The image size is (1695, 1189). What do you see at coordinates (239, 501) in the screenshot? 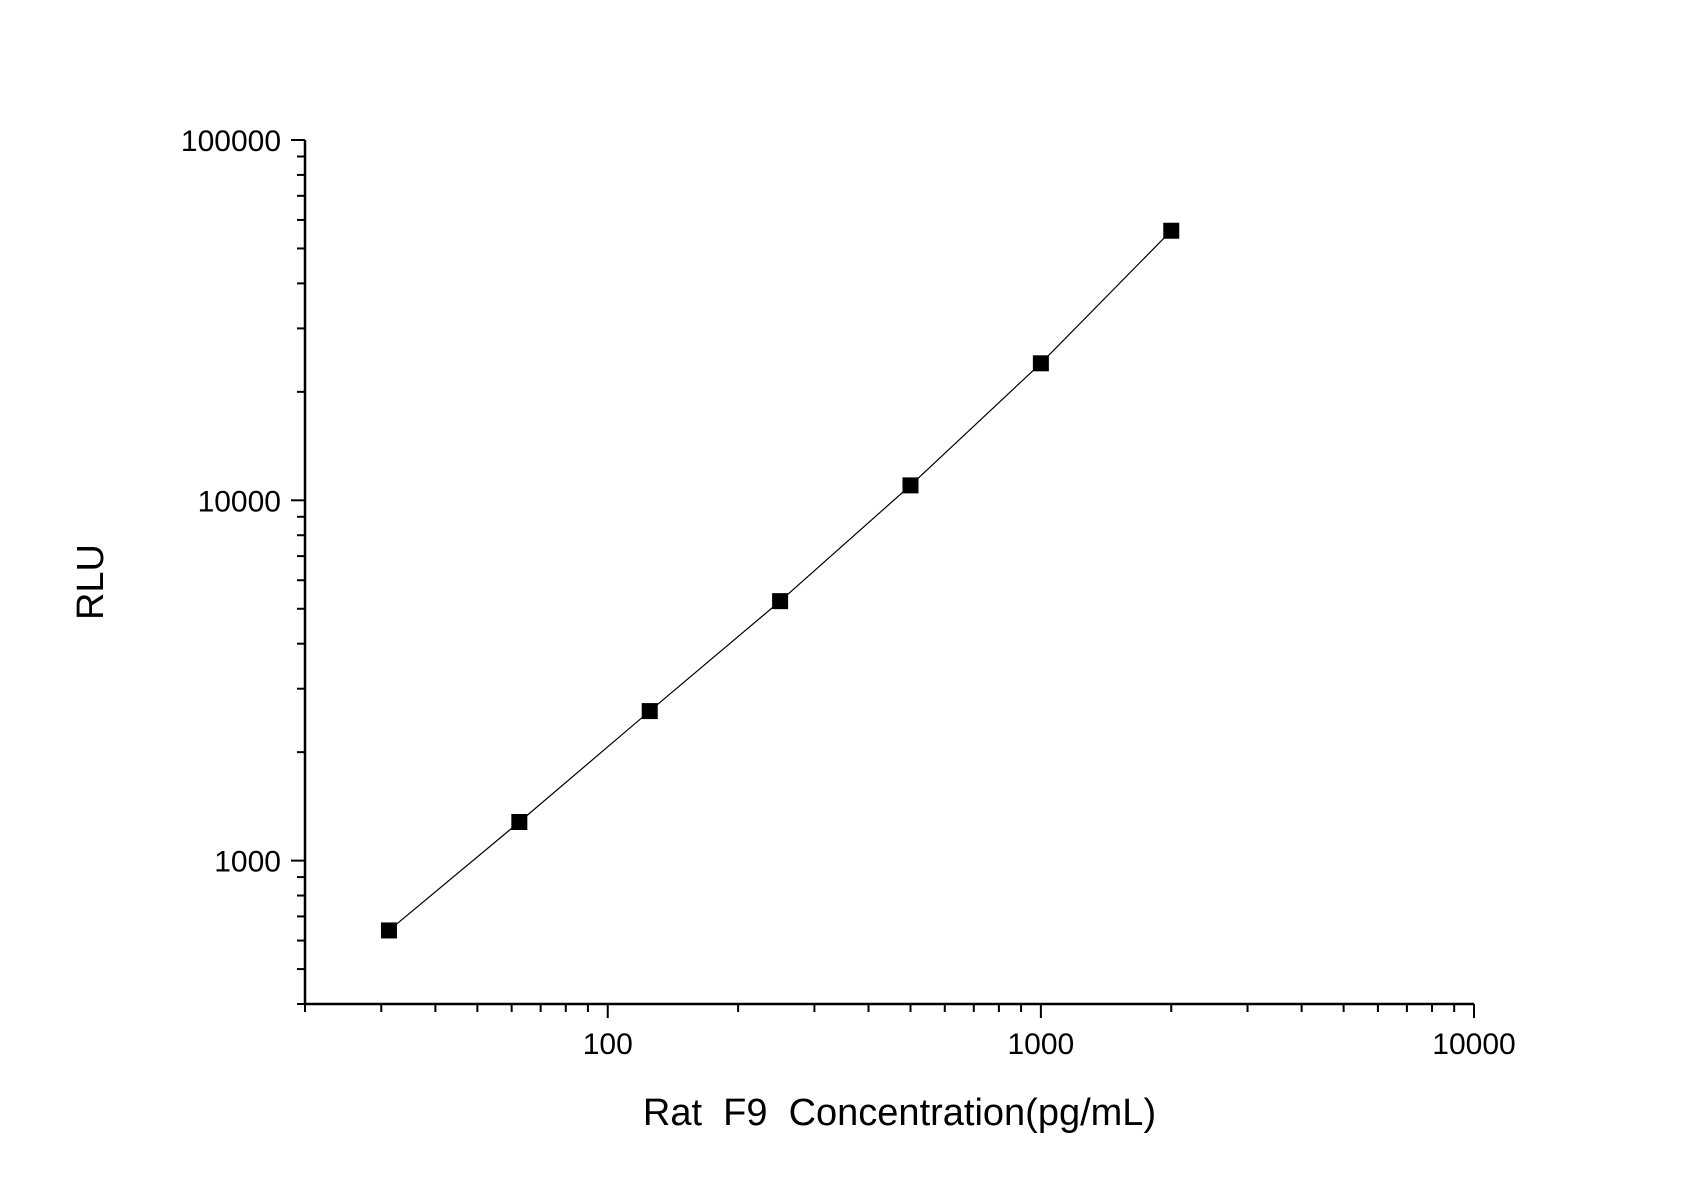
I see `y-tick-label: 10000` at bounding box center [239, 501].